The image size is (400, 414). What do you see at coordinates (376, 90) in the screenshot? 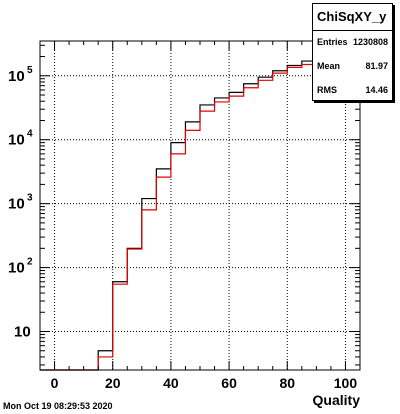
I see `stats-rms-value: 14.46` at bounding box center [376, 90].